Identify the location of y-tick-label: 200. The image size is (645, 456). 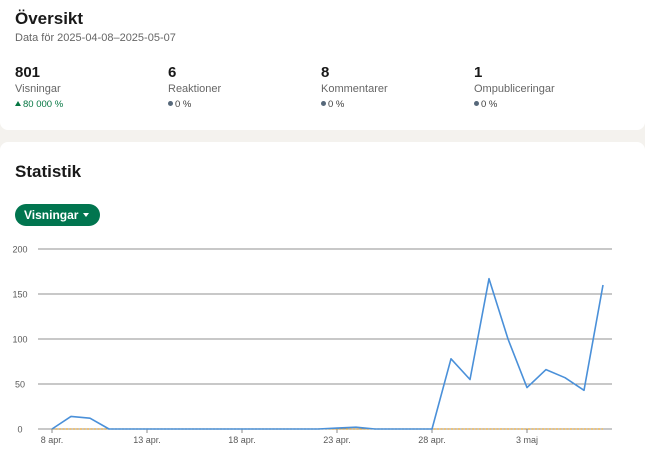
(19, 250).